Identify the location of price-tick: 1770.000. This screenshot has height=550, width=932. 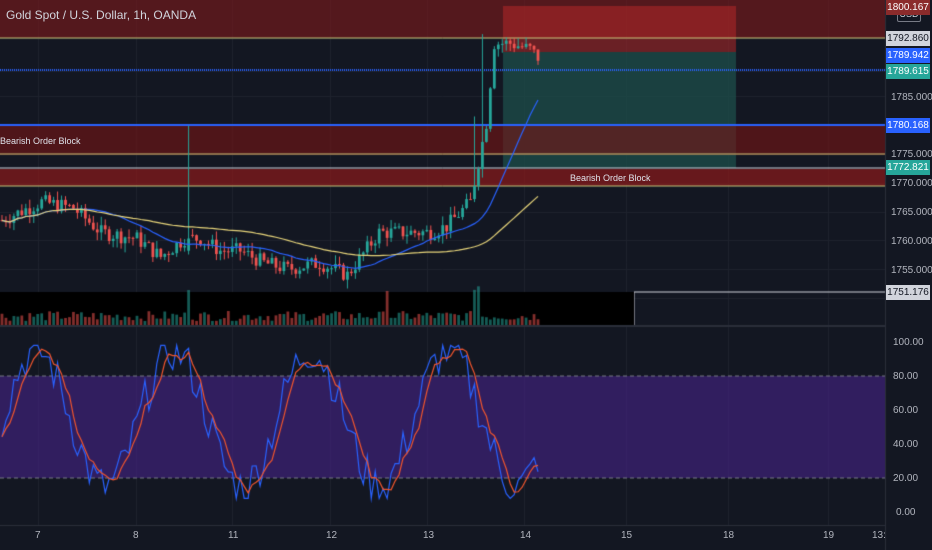
(911, 183).